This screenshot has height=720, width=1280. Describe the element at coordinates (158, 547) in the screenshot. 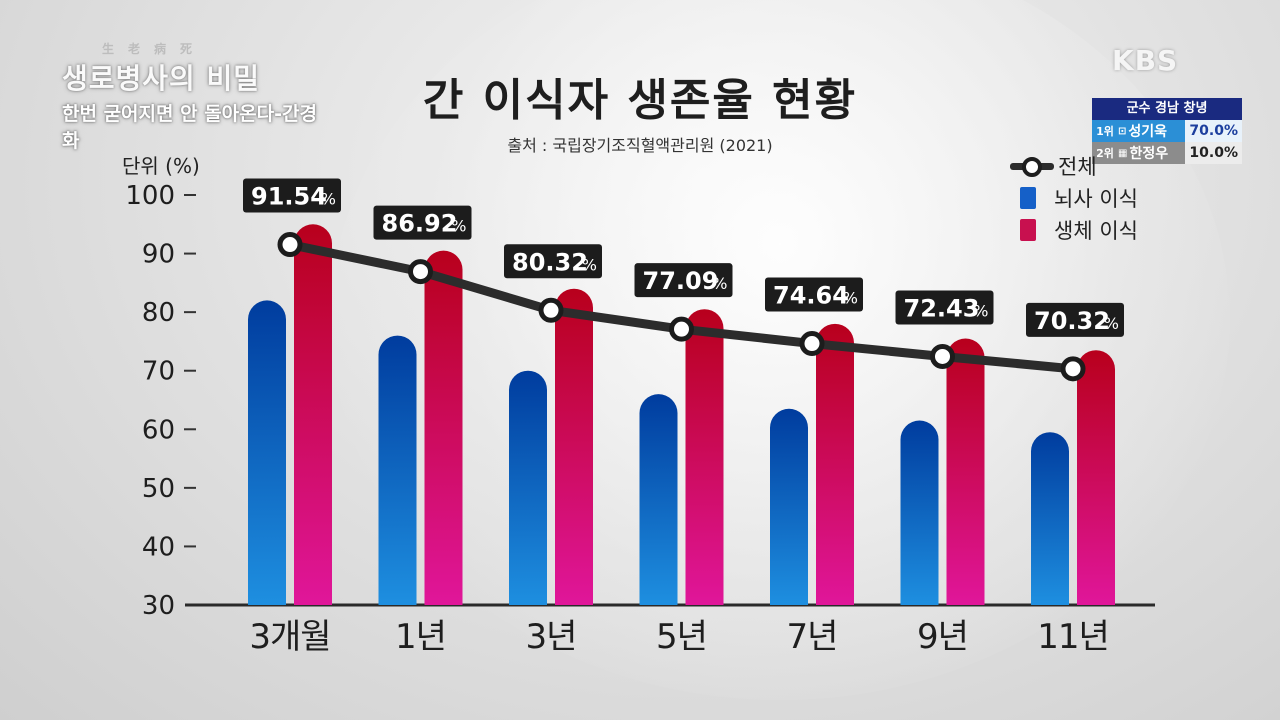

I see `y-tick-label: 40` at that location.